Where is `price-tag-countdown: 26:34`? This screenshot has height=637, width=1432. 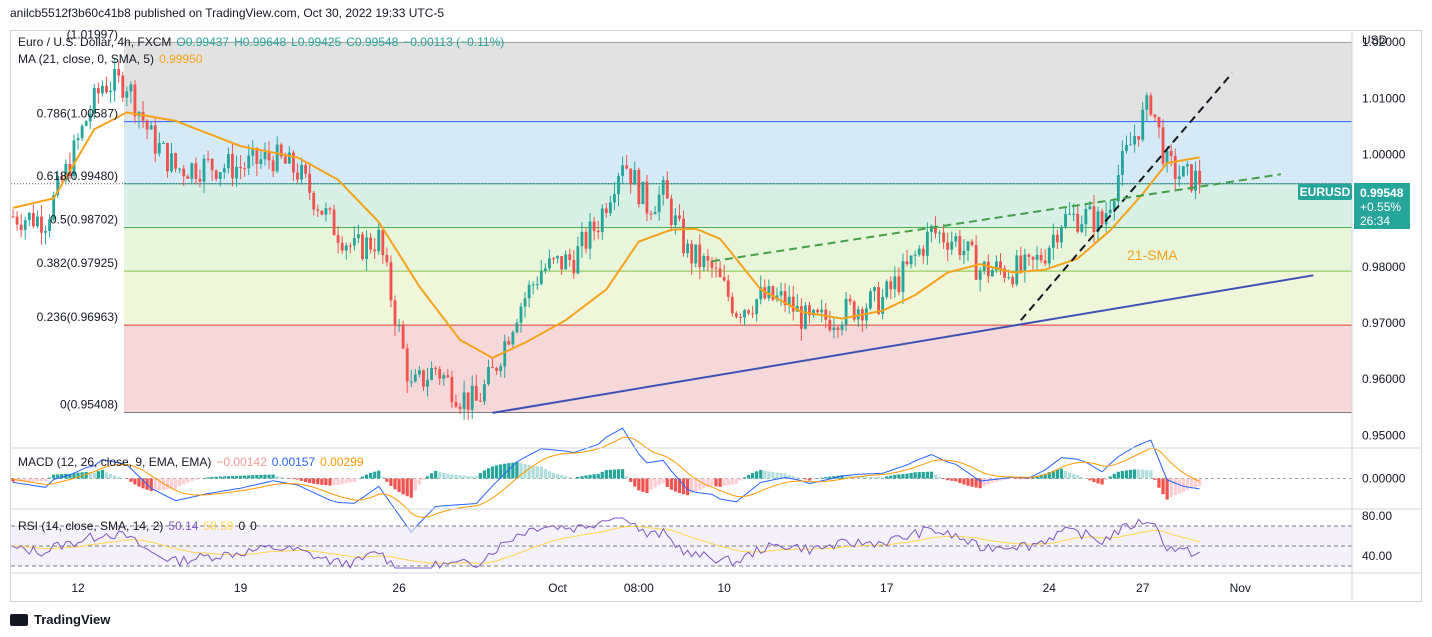
price-tag-countdown: 26:34 is located at coordinates (1375, 221).